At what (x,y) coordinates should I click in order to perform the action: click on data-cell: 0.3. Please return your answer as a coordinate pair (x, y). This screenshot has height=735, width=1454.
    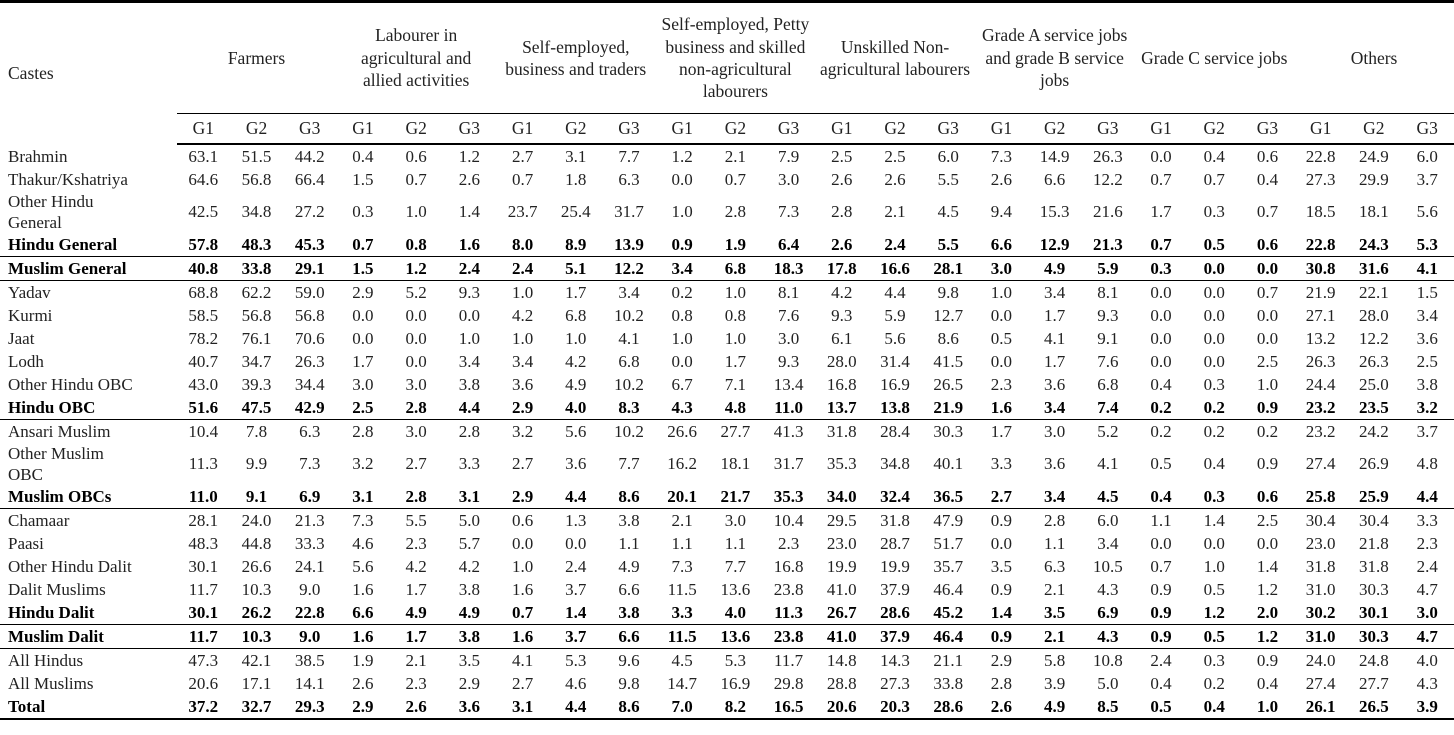
    Looking at the image, I should click on (1214, 384).